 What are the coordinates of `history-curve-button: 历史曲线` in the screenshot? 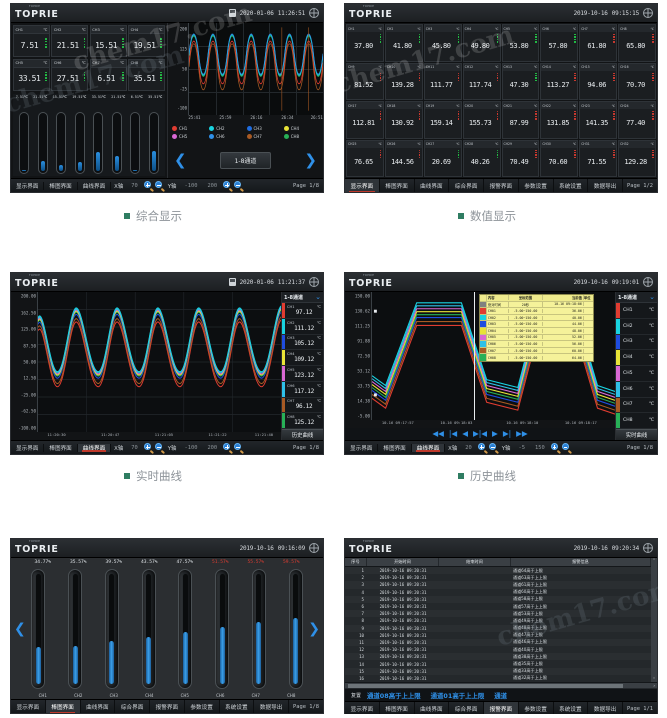 It's located at (302, 434).